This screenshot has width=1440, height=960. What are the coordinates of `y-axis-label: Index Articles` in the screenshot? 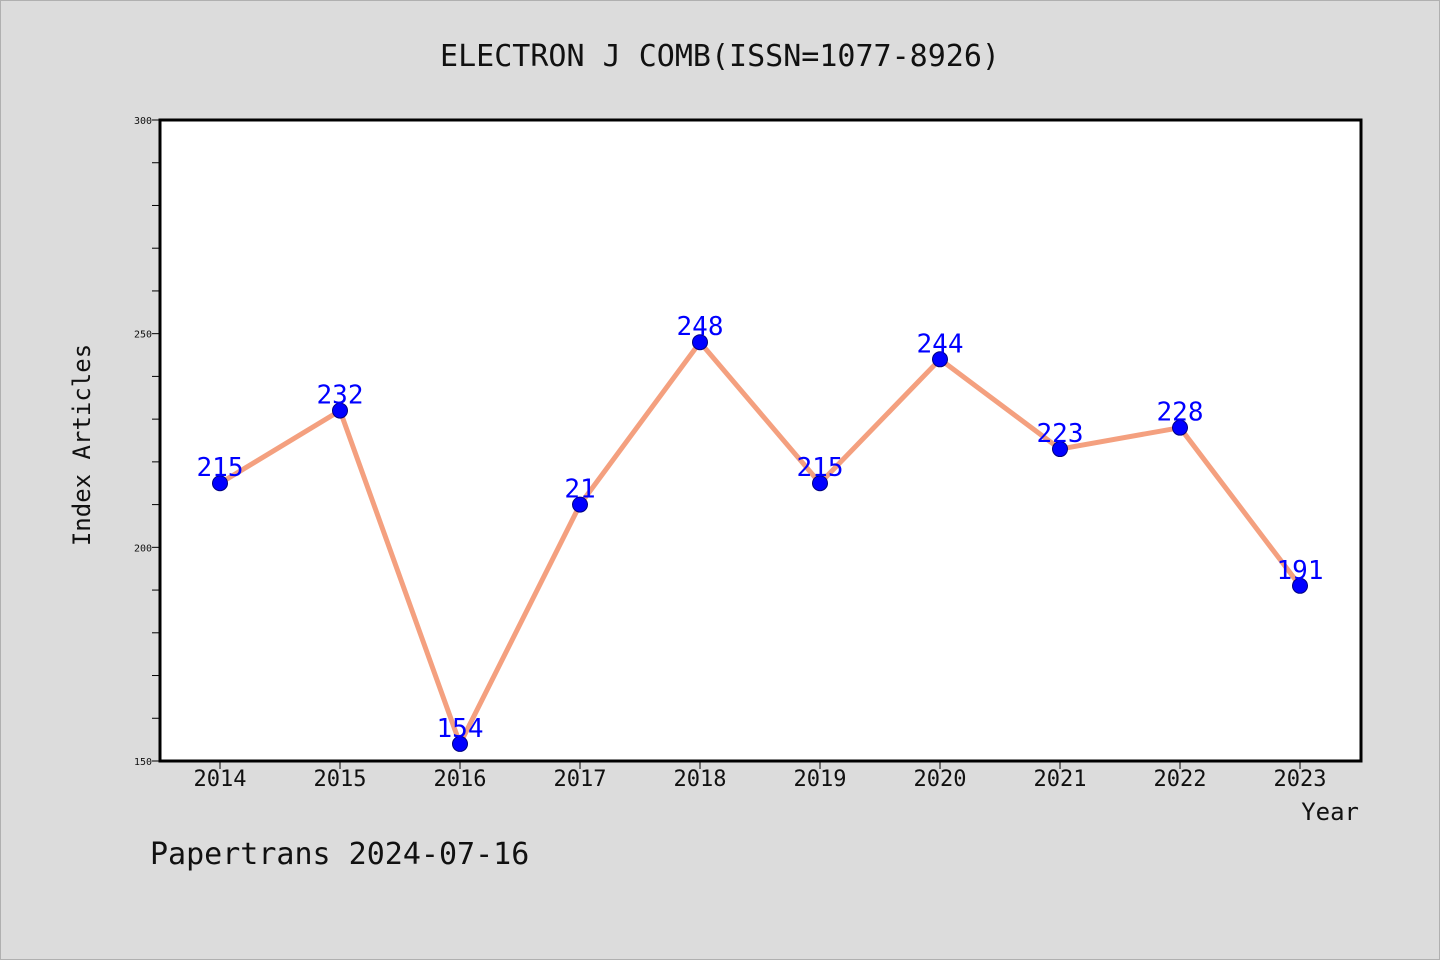 It's located at (82, 445).